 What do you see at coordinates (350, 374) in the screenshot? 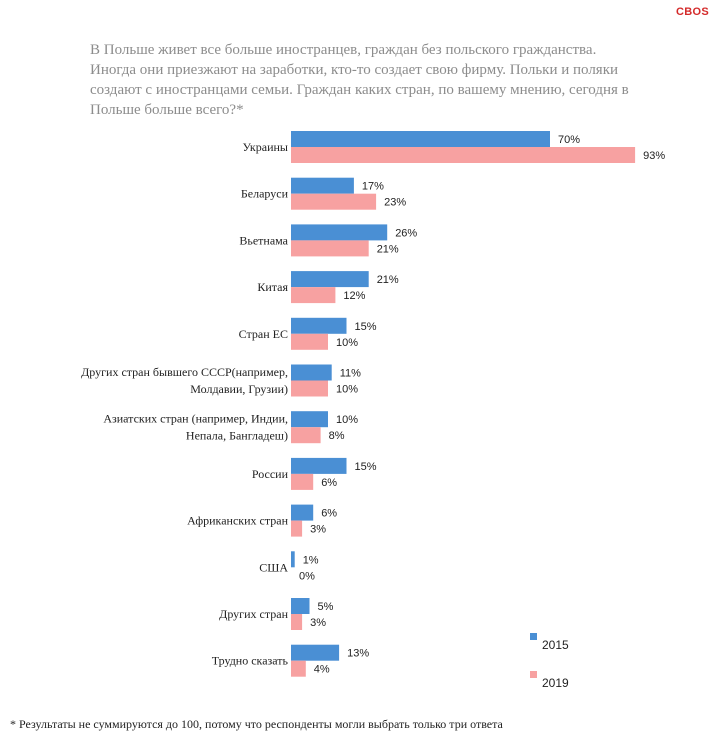
I see `data-label-2015: 11%` at bounding box center [350, 374].